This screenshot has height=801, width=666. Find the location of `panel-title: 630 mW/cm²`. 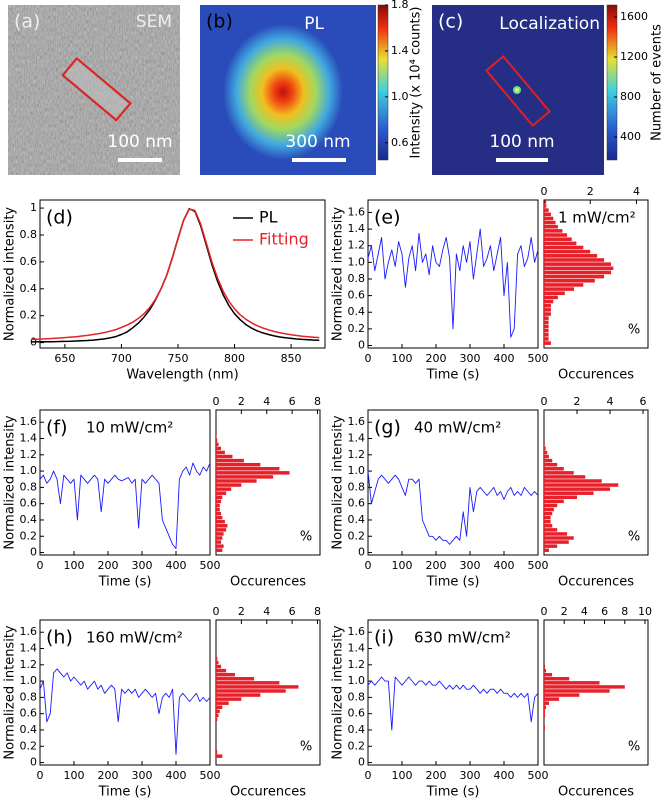

panel-title: 630 mW/cm² is located at coordinates (462, 638).